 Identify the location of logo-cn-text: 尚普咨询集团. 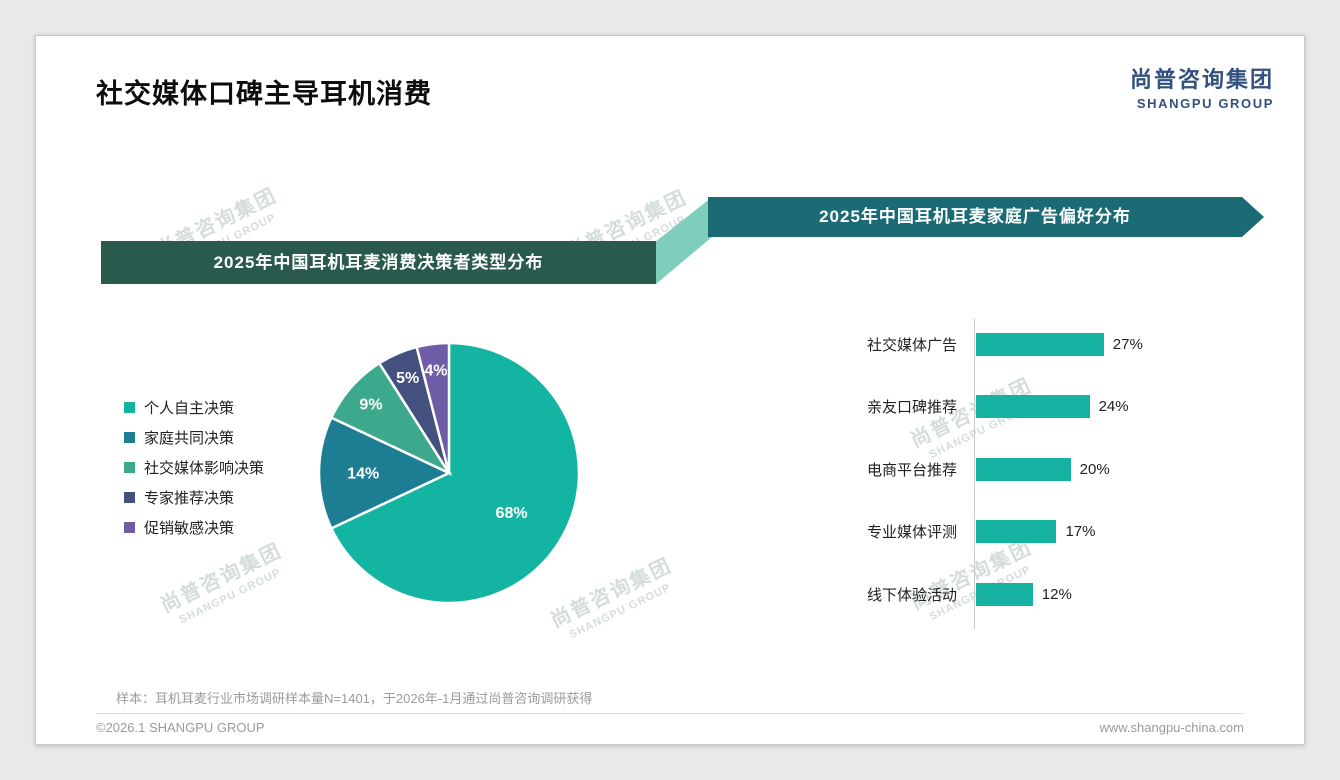
(1201, 79).